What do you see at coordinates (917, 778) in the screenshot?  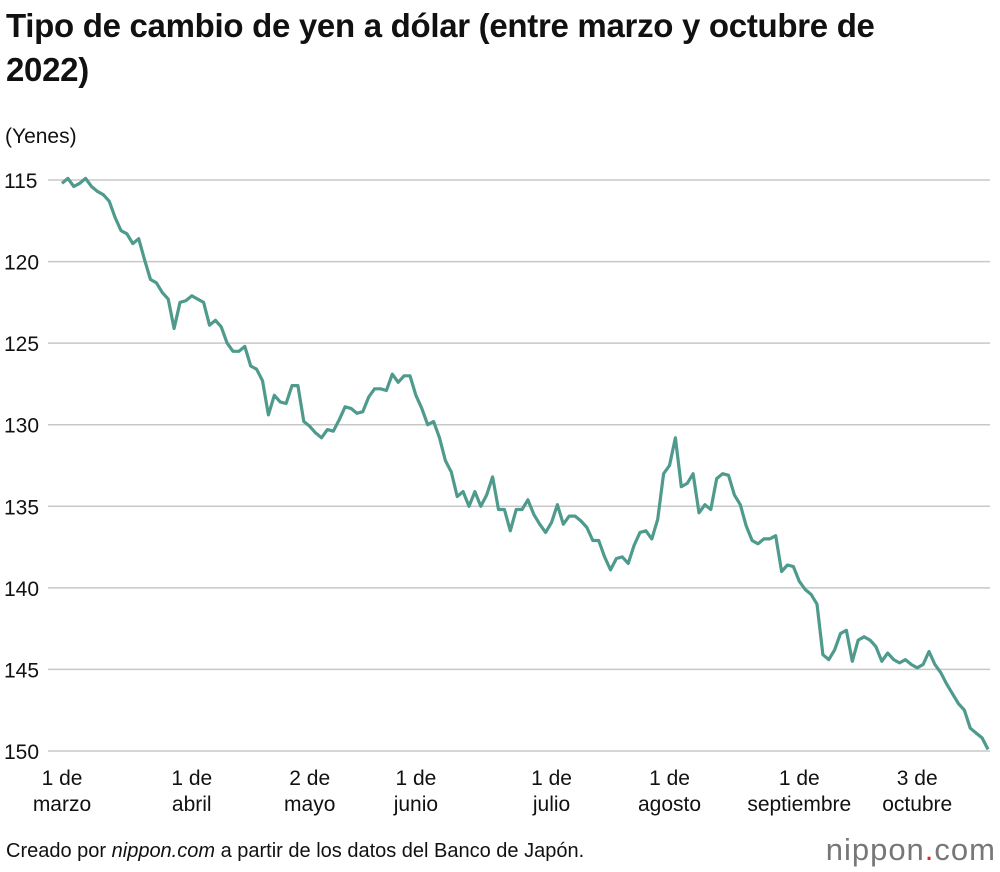 I see `x-tick-label-line: 3 de` at bounding box center [917, 778].